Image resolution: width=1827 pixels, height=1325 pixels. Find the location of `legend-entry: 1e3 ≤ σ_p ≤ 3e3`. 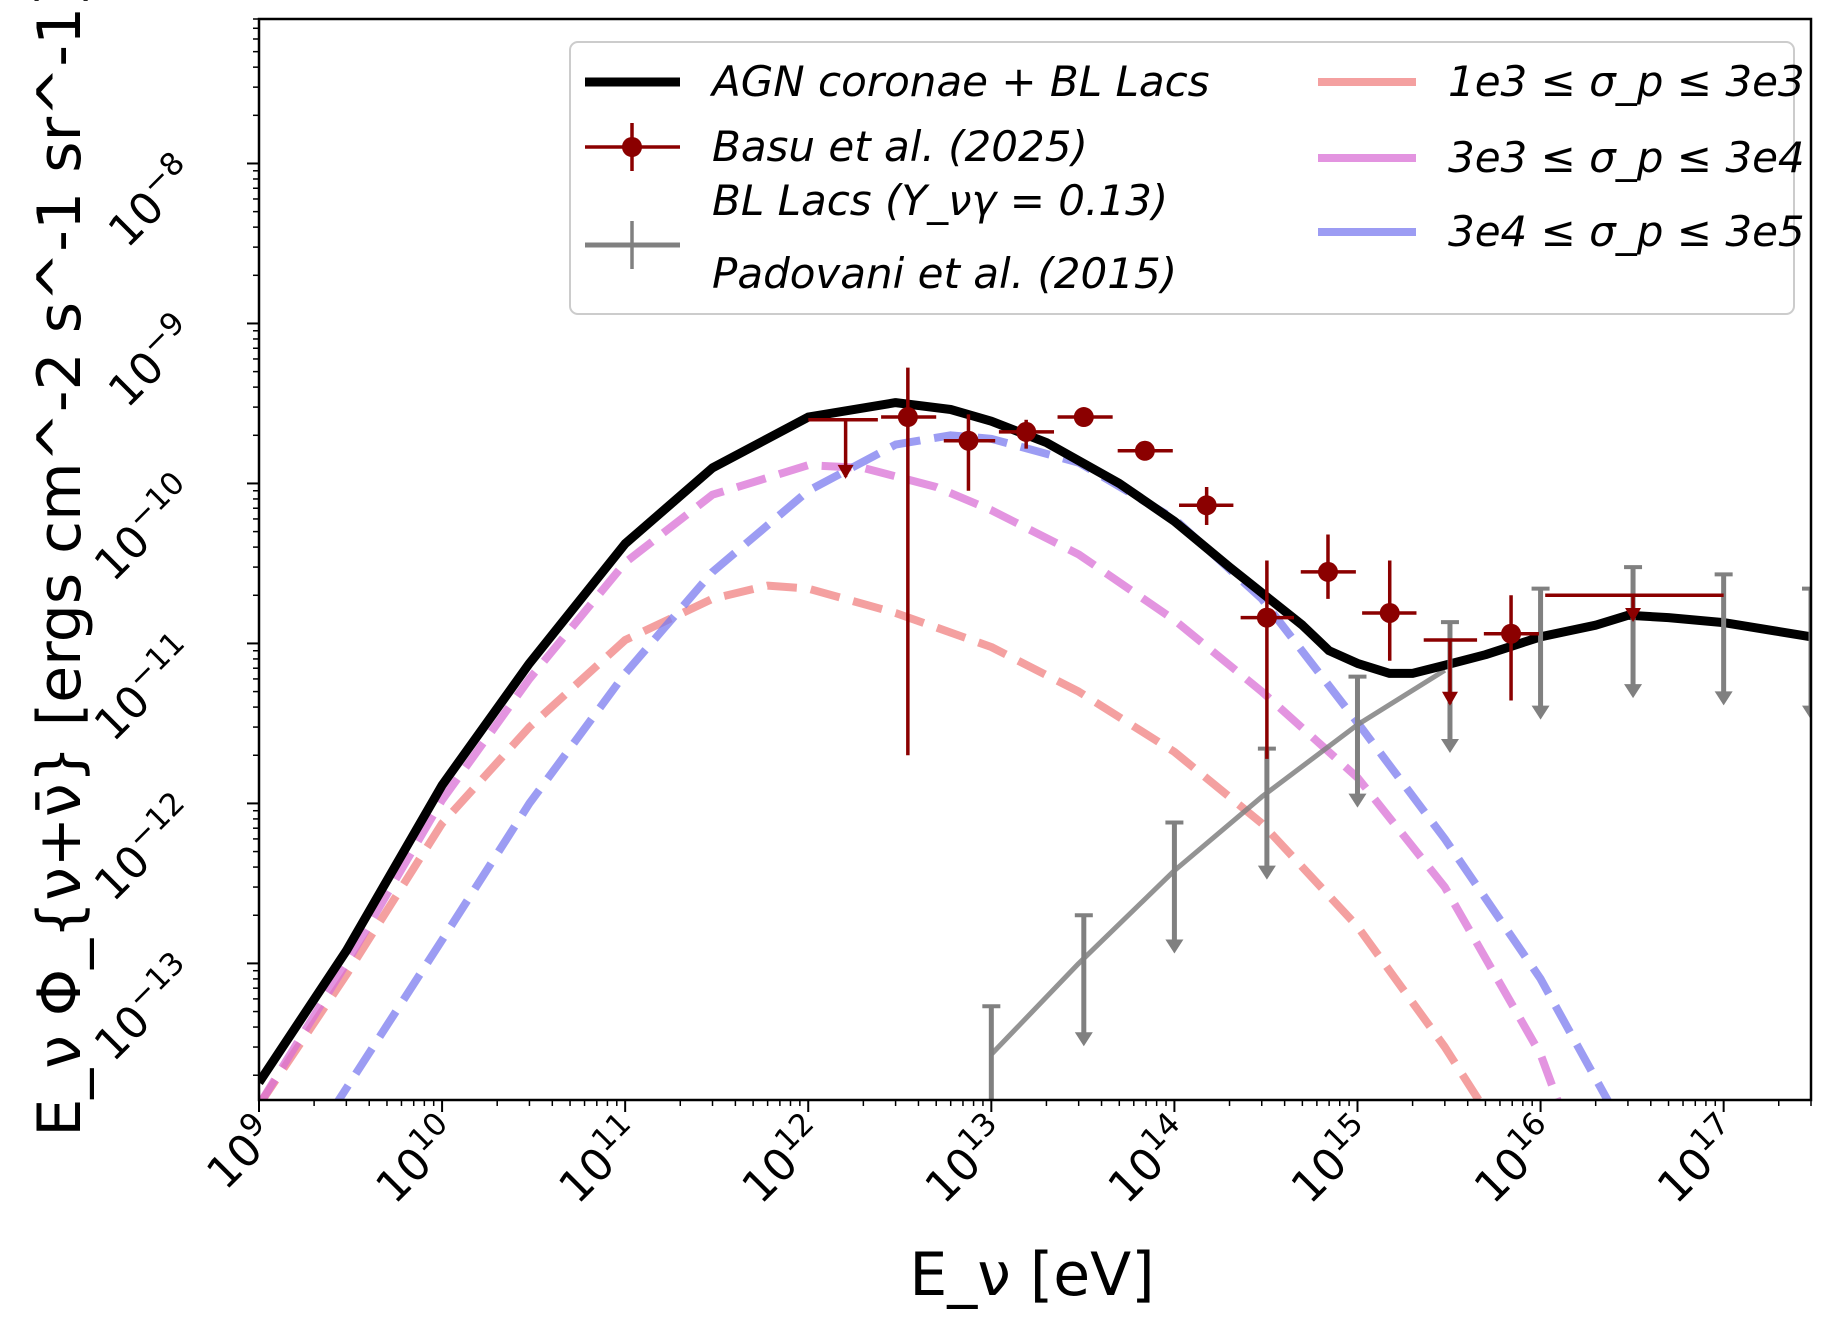

legend-entry: 1e3 ≤ σ_p ≤ 3e3 is located at coordinates (1561, 81).